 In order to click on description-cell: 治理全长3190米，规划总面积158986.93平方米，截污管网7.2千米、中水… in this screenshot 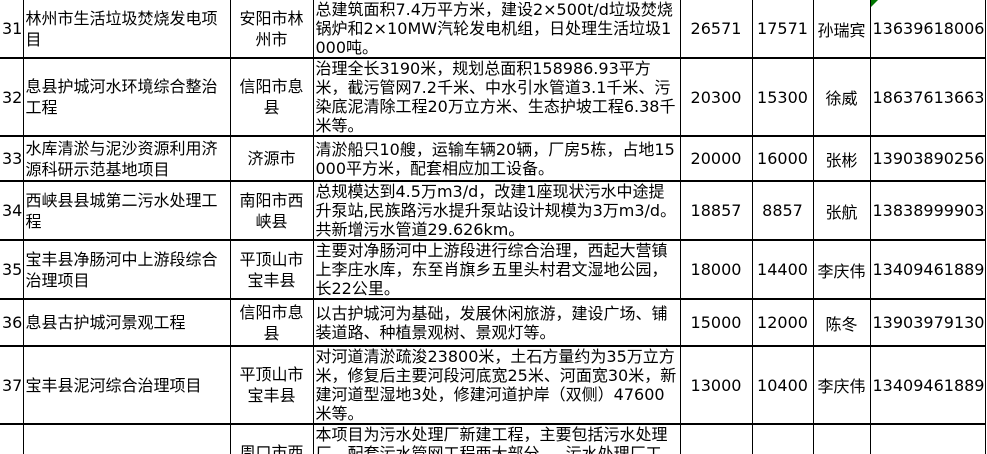, I will do `click(496, 97)`.